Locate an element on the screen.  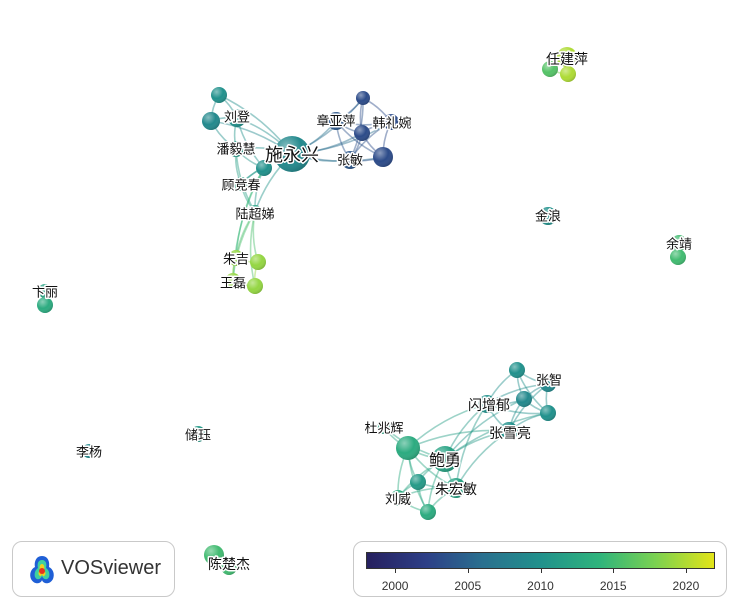
node-label: 施永兴 is located at coordinates (292, 155).